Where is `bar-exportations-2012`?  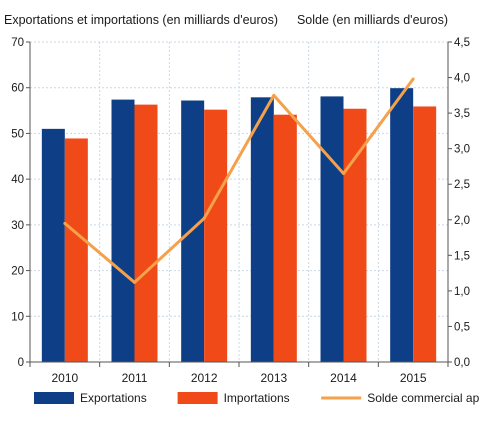 bar-exportations-2012 is located at coordinates (193, 231).